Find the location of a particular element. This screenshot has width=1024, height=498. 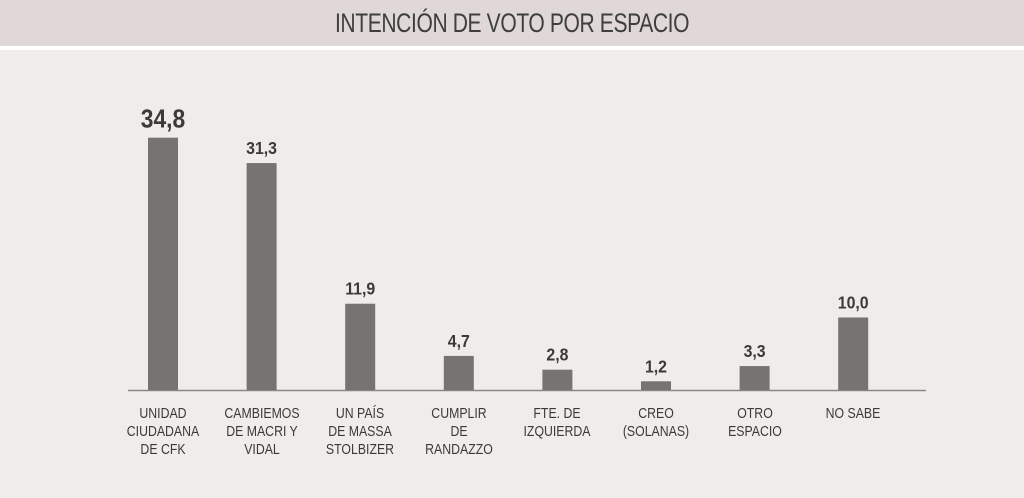

data-label: 1,2 is located at coordinates (656, 366).